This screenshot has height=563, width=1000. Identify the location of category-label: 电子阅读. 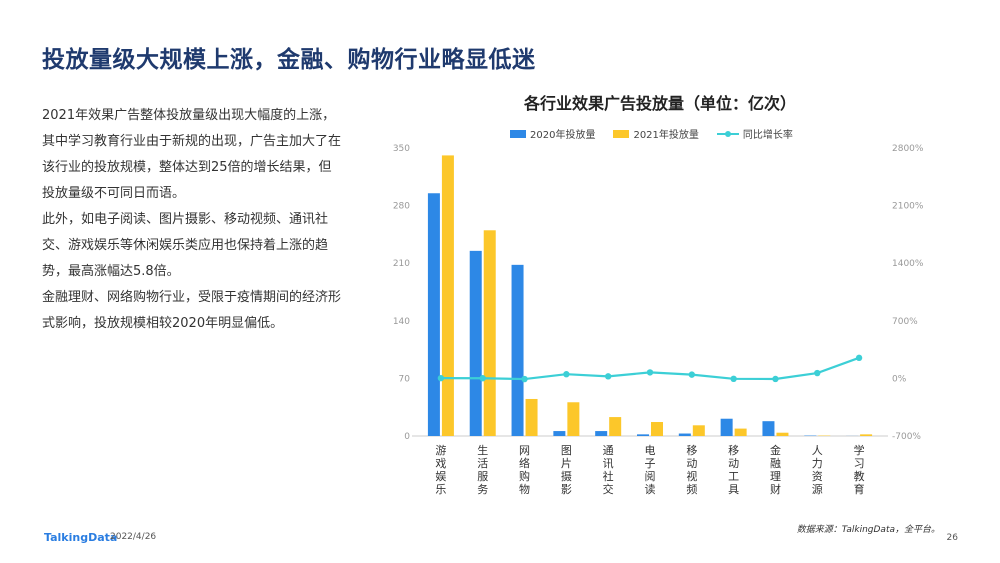
(650, 470).